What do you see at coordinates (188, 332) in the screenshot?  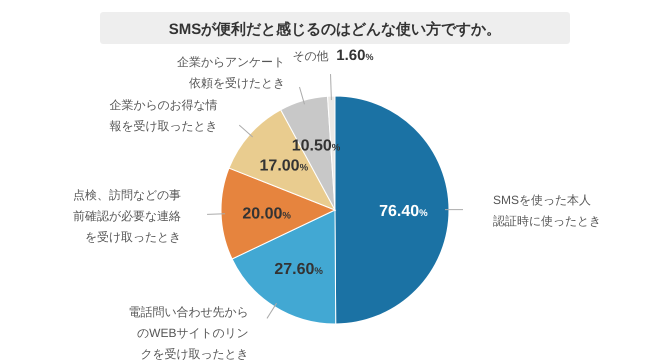 I see `slice-label: 電話問い合わせ先からのWEBサイトのリンクを受け取ったとき` at bounding box center [188, 332].